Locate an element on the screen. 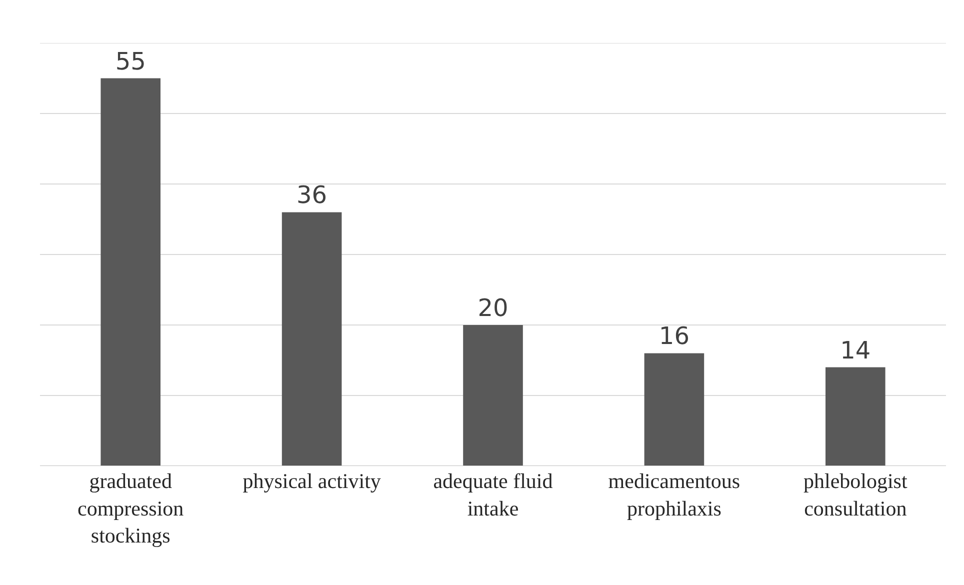  data-label: 16 is located at coordinates (674, 336).